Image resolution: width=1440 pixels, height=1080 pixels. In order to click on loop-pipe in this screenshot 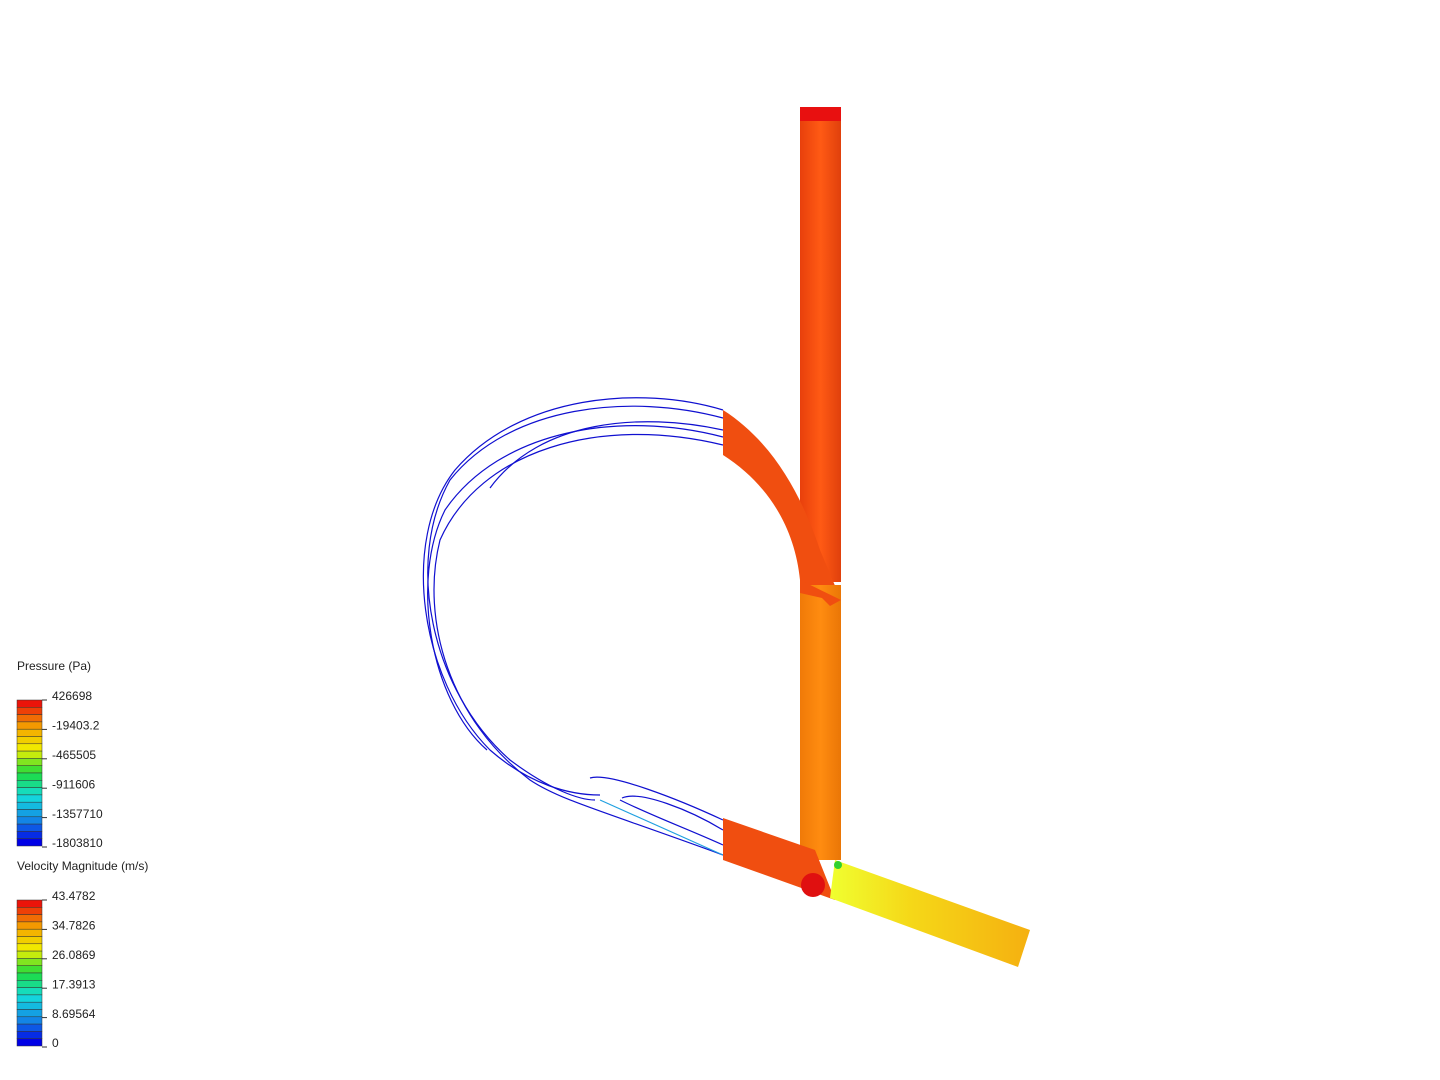, I will do `click(782, 507)`.